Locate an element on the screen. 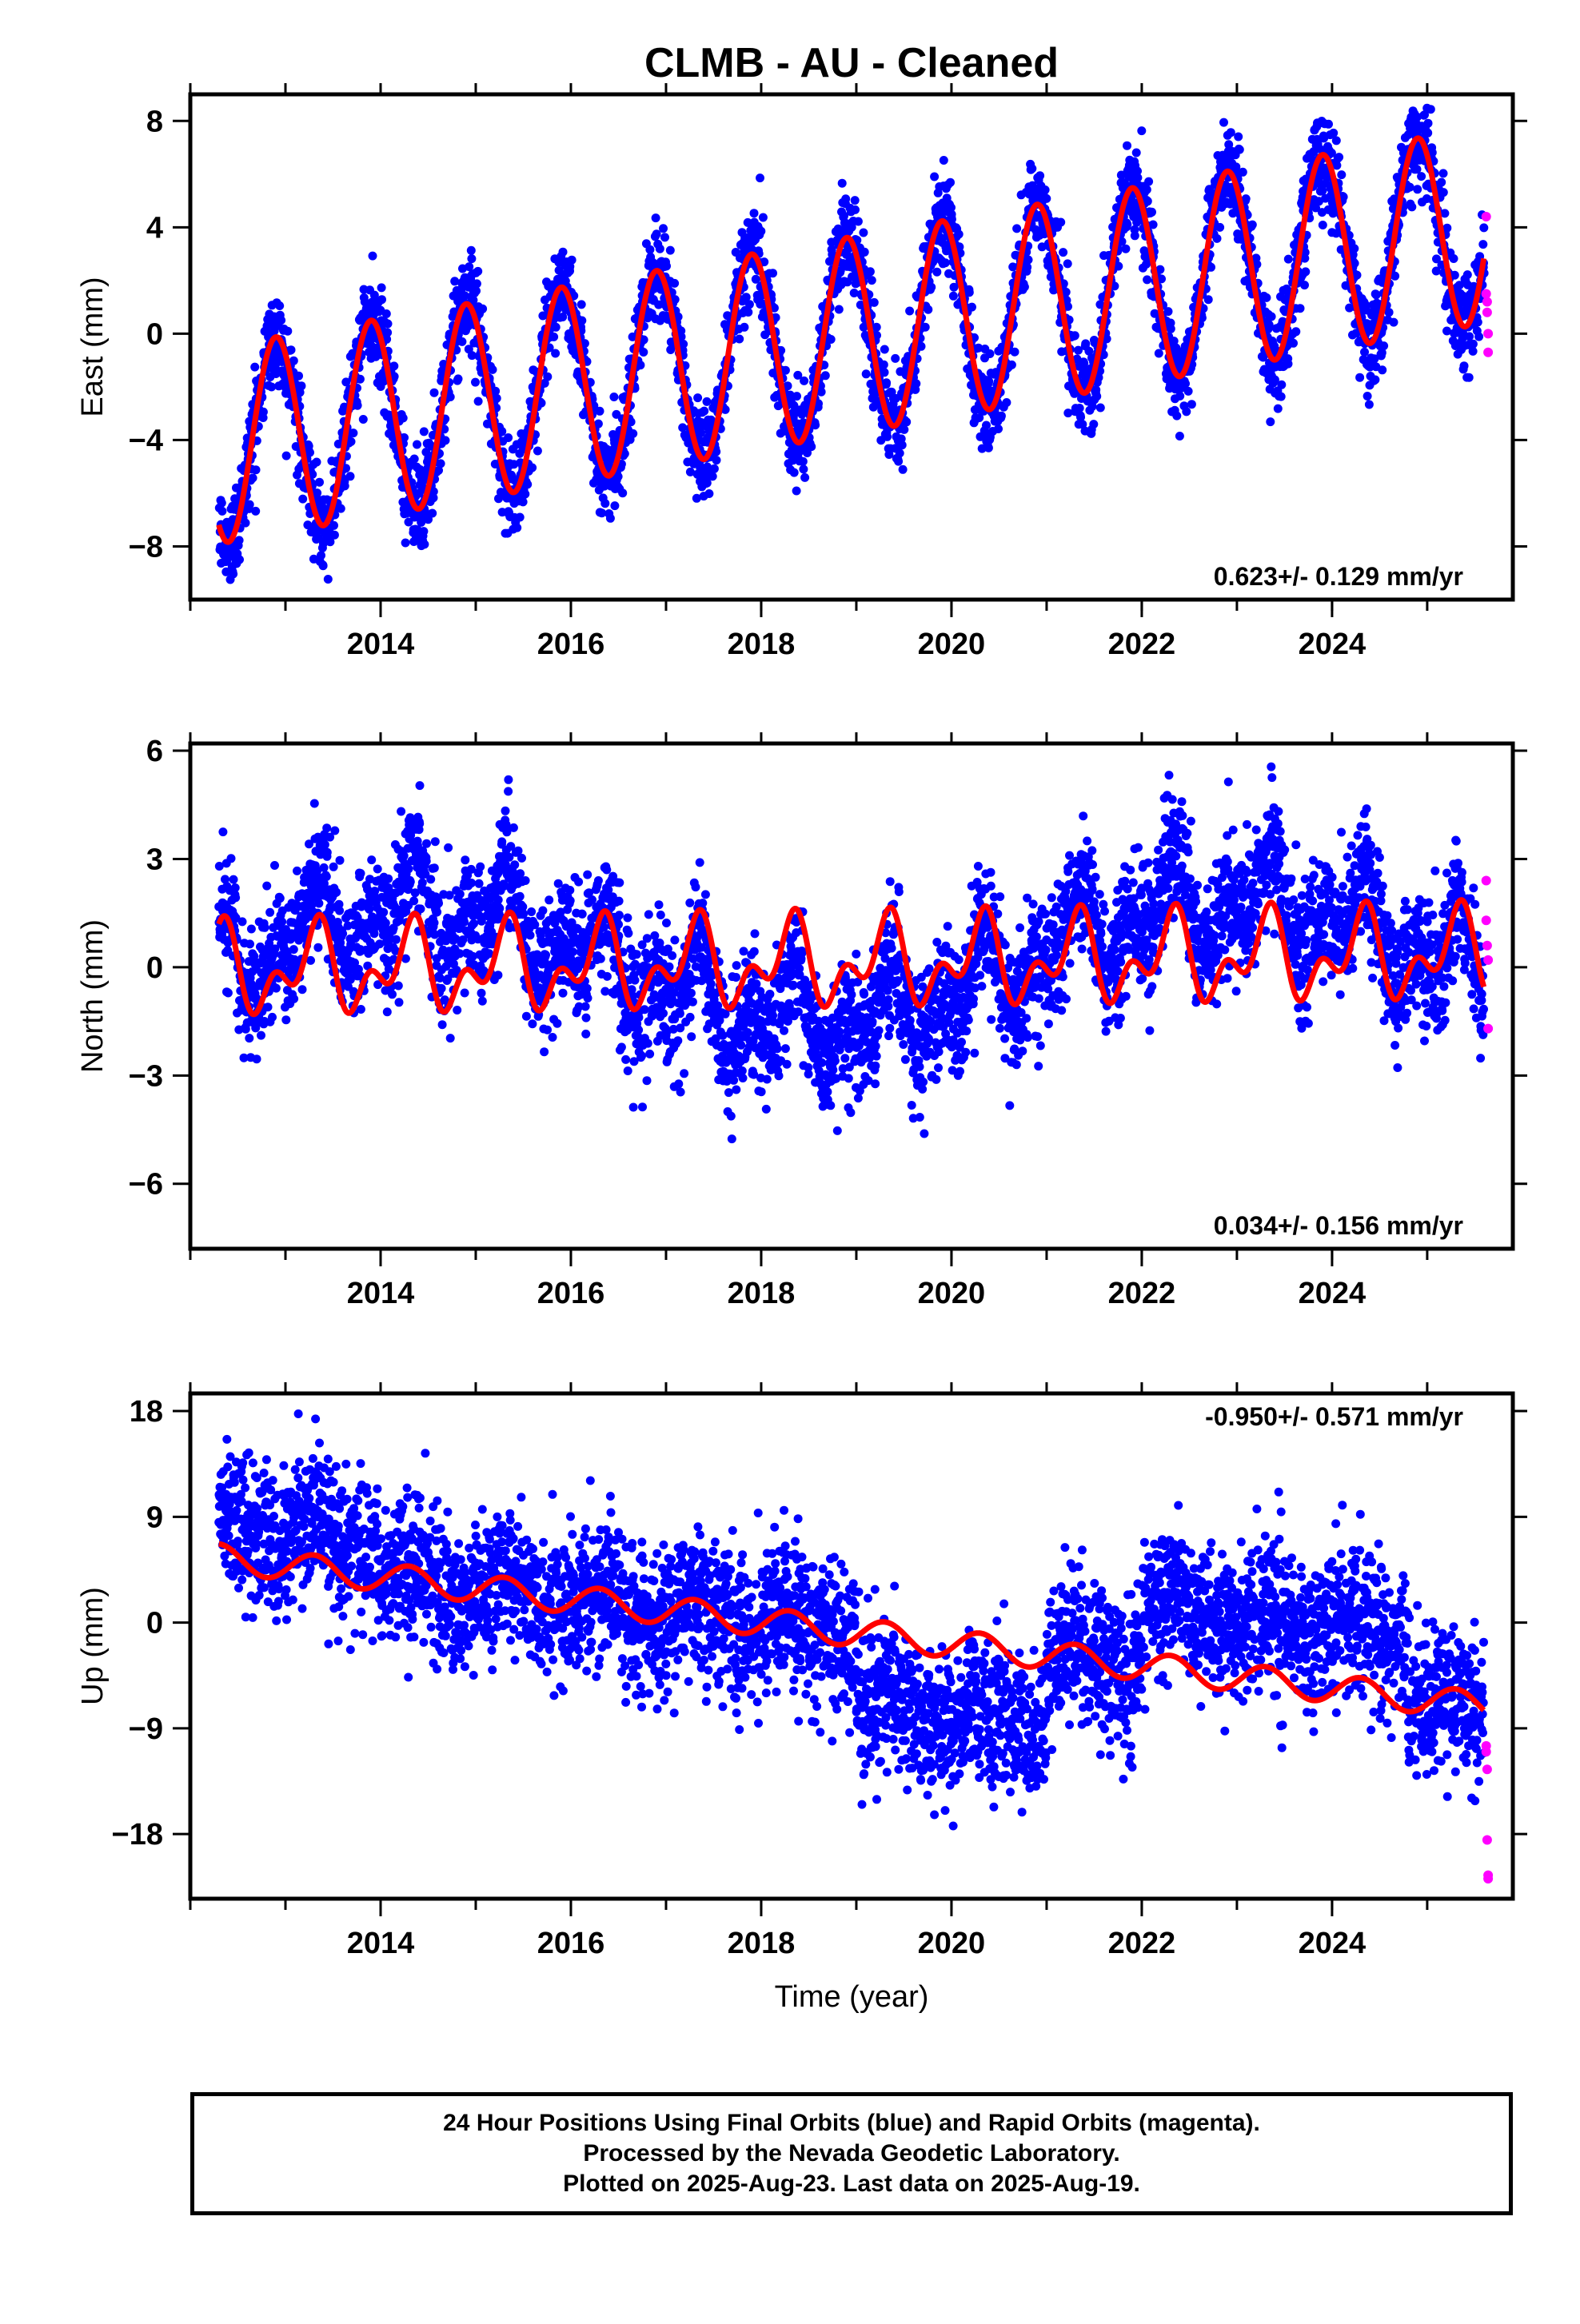 The image size is (1580, 2324). figure-title: CLMB - AU - Cleaned is located at coordinates (851, 63).